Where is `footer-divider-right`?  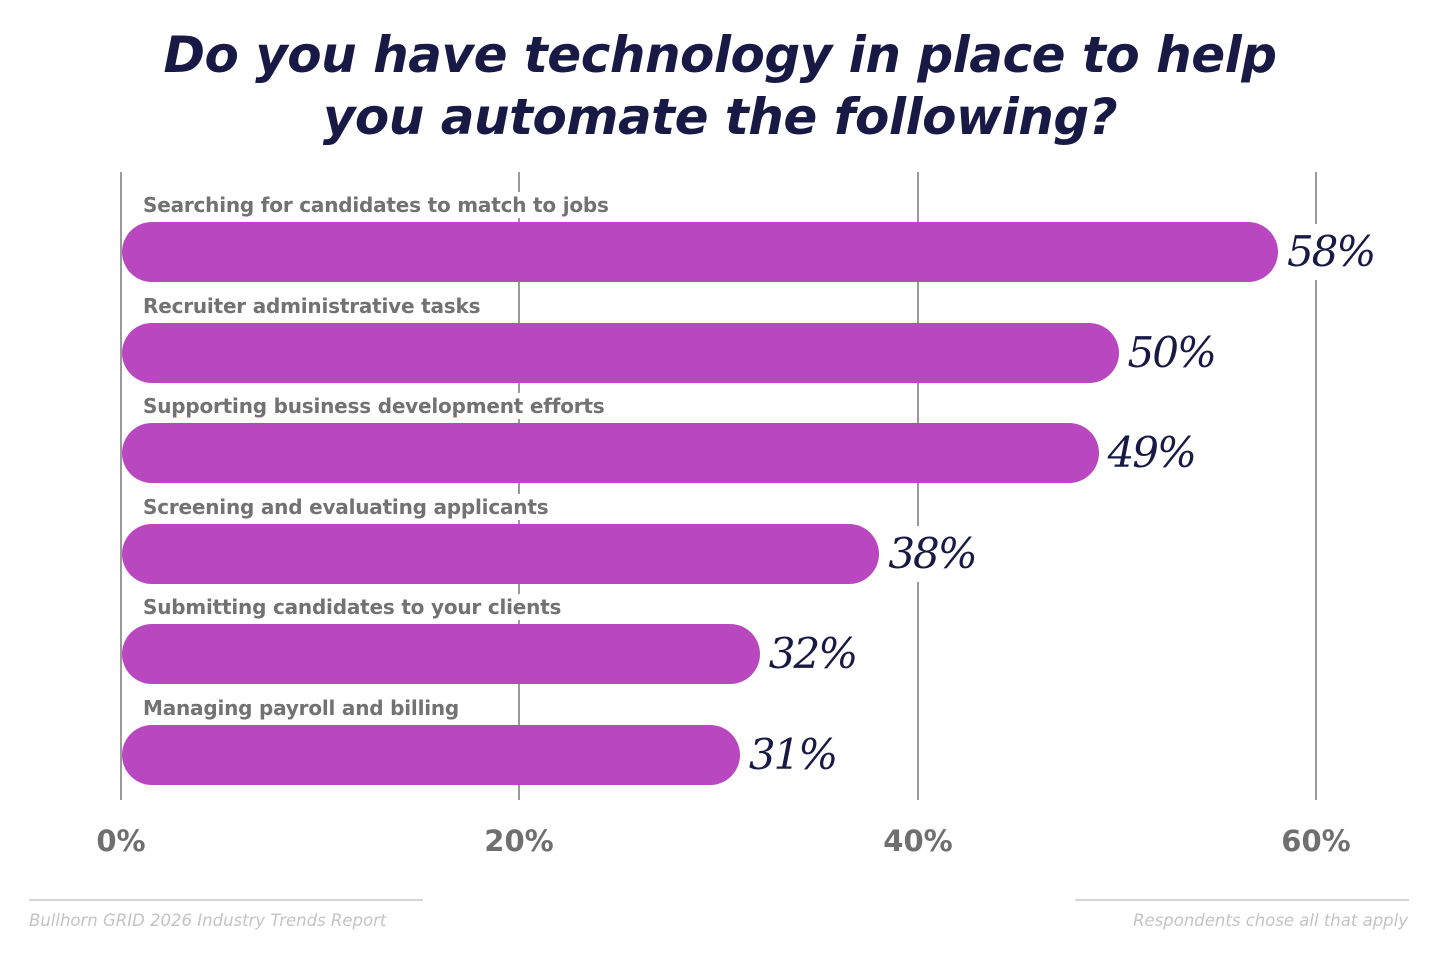
footer-divider-right is located at coordinates (1242, 900).